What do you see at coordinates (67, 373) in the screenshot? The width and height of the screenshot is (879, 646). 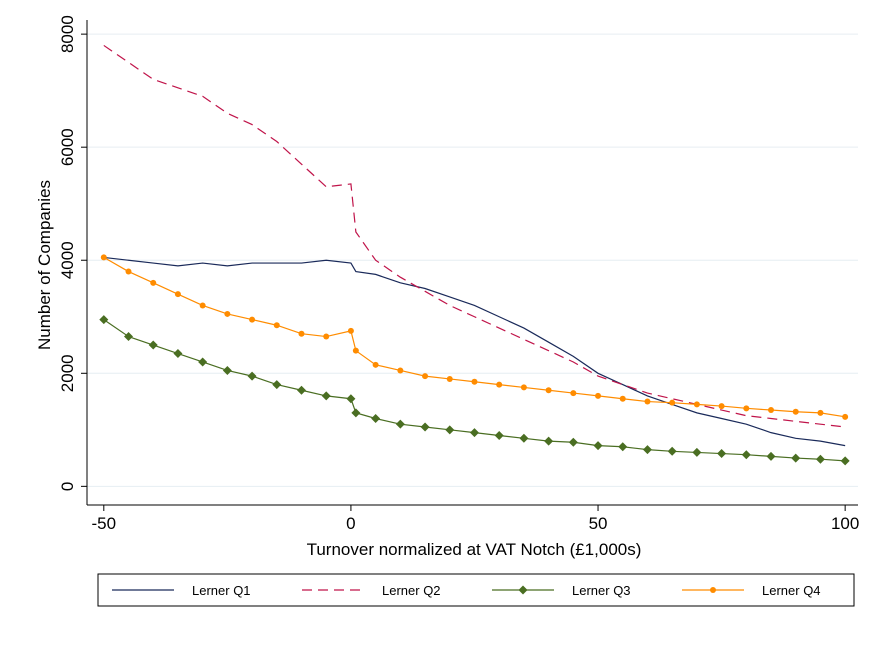 I see `y-tick-label: 2000` at bounding box center [67, 373].